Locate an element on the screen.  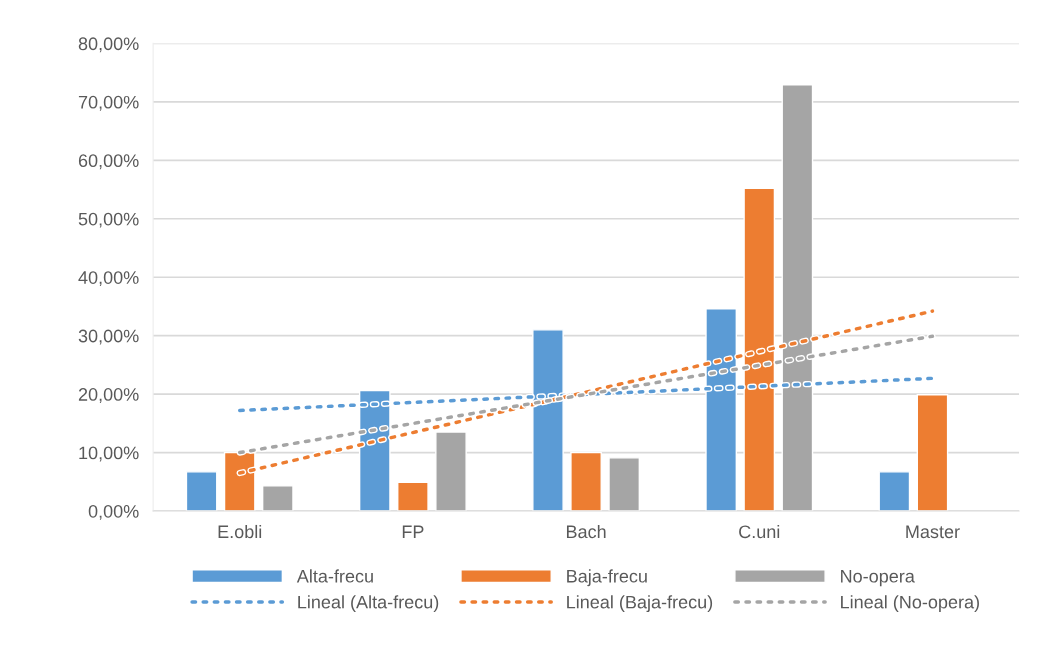
legend-label: Alta-frecu is located at coordinates (334, 576).